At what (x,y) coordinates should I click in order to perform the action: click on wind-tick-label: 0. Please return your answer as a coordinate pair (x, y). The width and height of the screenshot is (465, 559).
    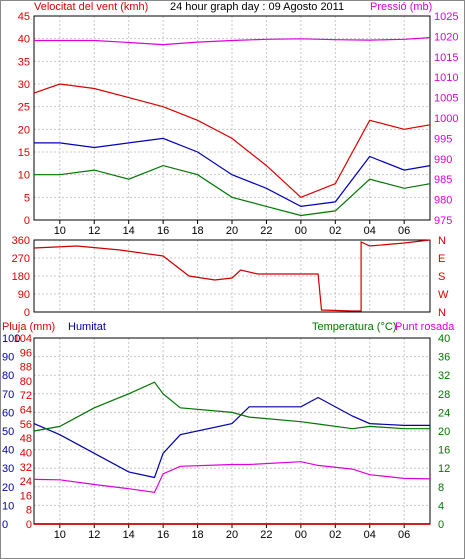
    Looking at the image, I should click on (27, 221).